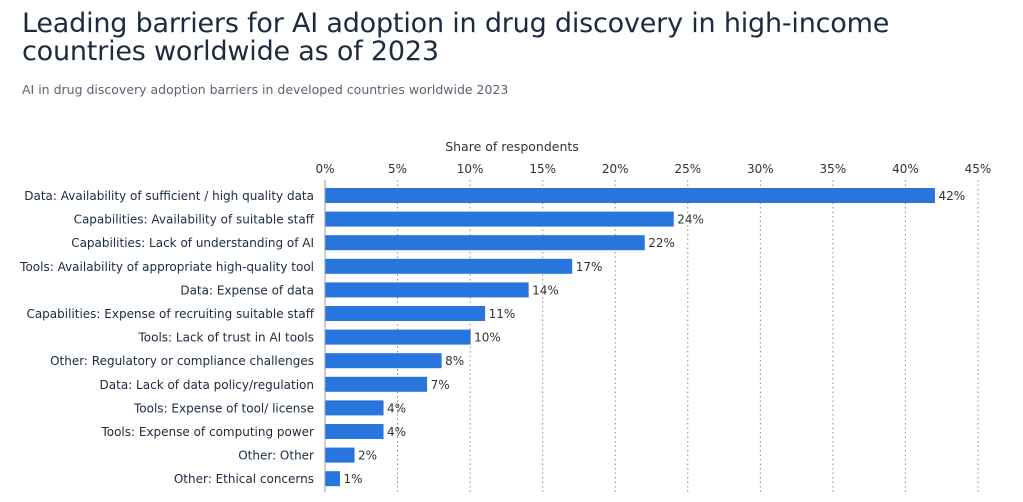 This screenshot has width=1023, height=502. I want to click on value-label: 8%, so click(454, 361).